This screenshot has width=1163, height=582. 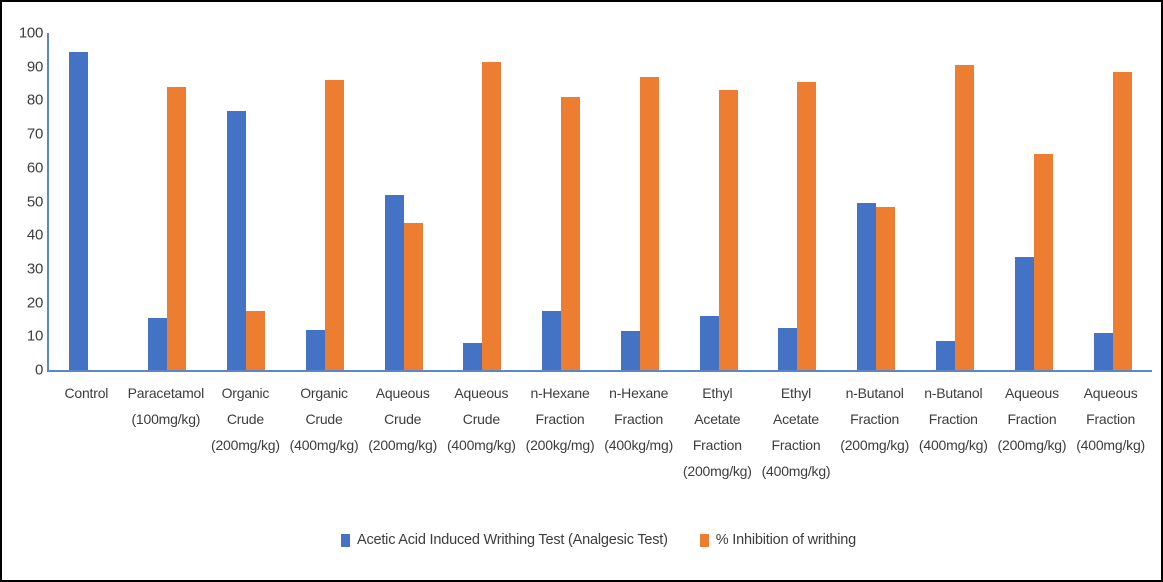 What do you see at coordinates (38, 370) in the screenshot?
I see `y-tick-label: 0` at bounding box center [38, 370].